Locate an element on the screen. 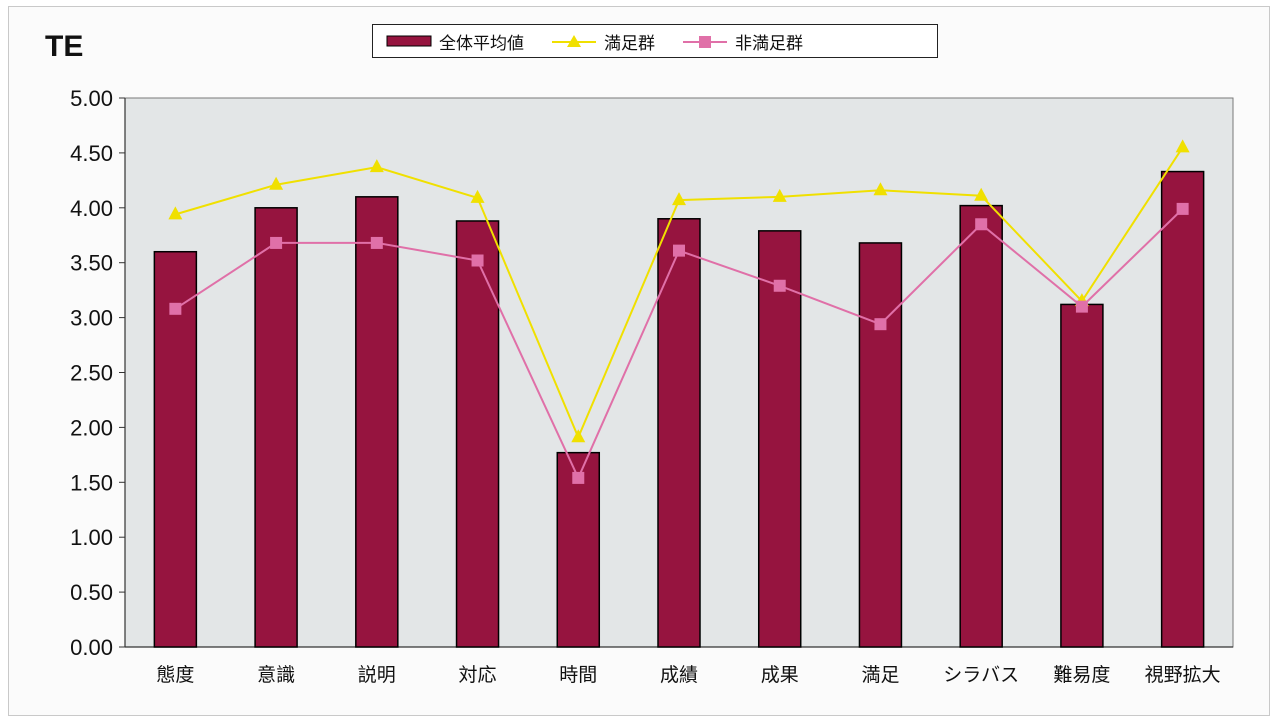 Image resolution: width=1277 pixels, height=722 pixels. legend-label-series-1: 満足群 is located at coordinates (629, 43).